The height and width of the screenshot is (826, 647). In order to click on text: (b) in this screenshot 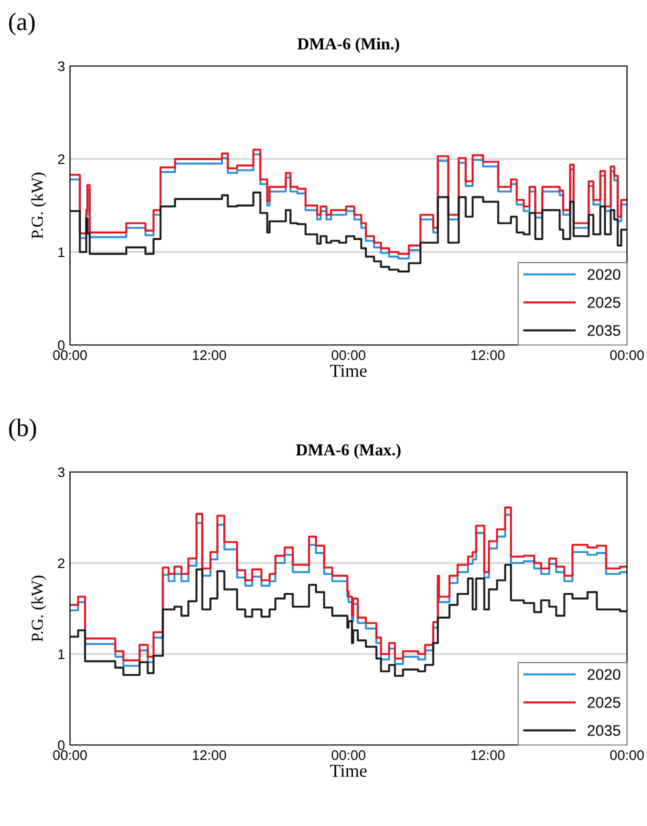, I will do `click(22, 430)`.